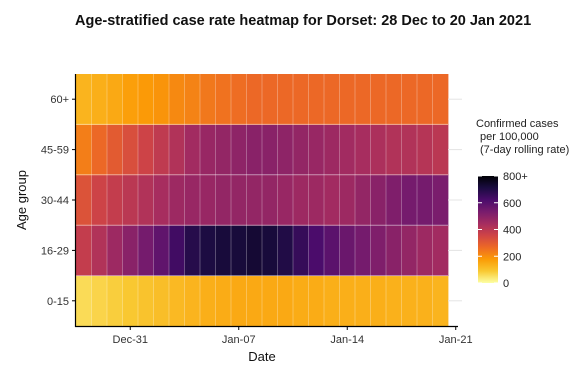  What do you see at coordinates (55, 201) in the screenshot?
I see `y-tick-label: 30-44` at bounding box center [55, 201].